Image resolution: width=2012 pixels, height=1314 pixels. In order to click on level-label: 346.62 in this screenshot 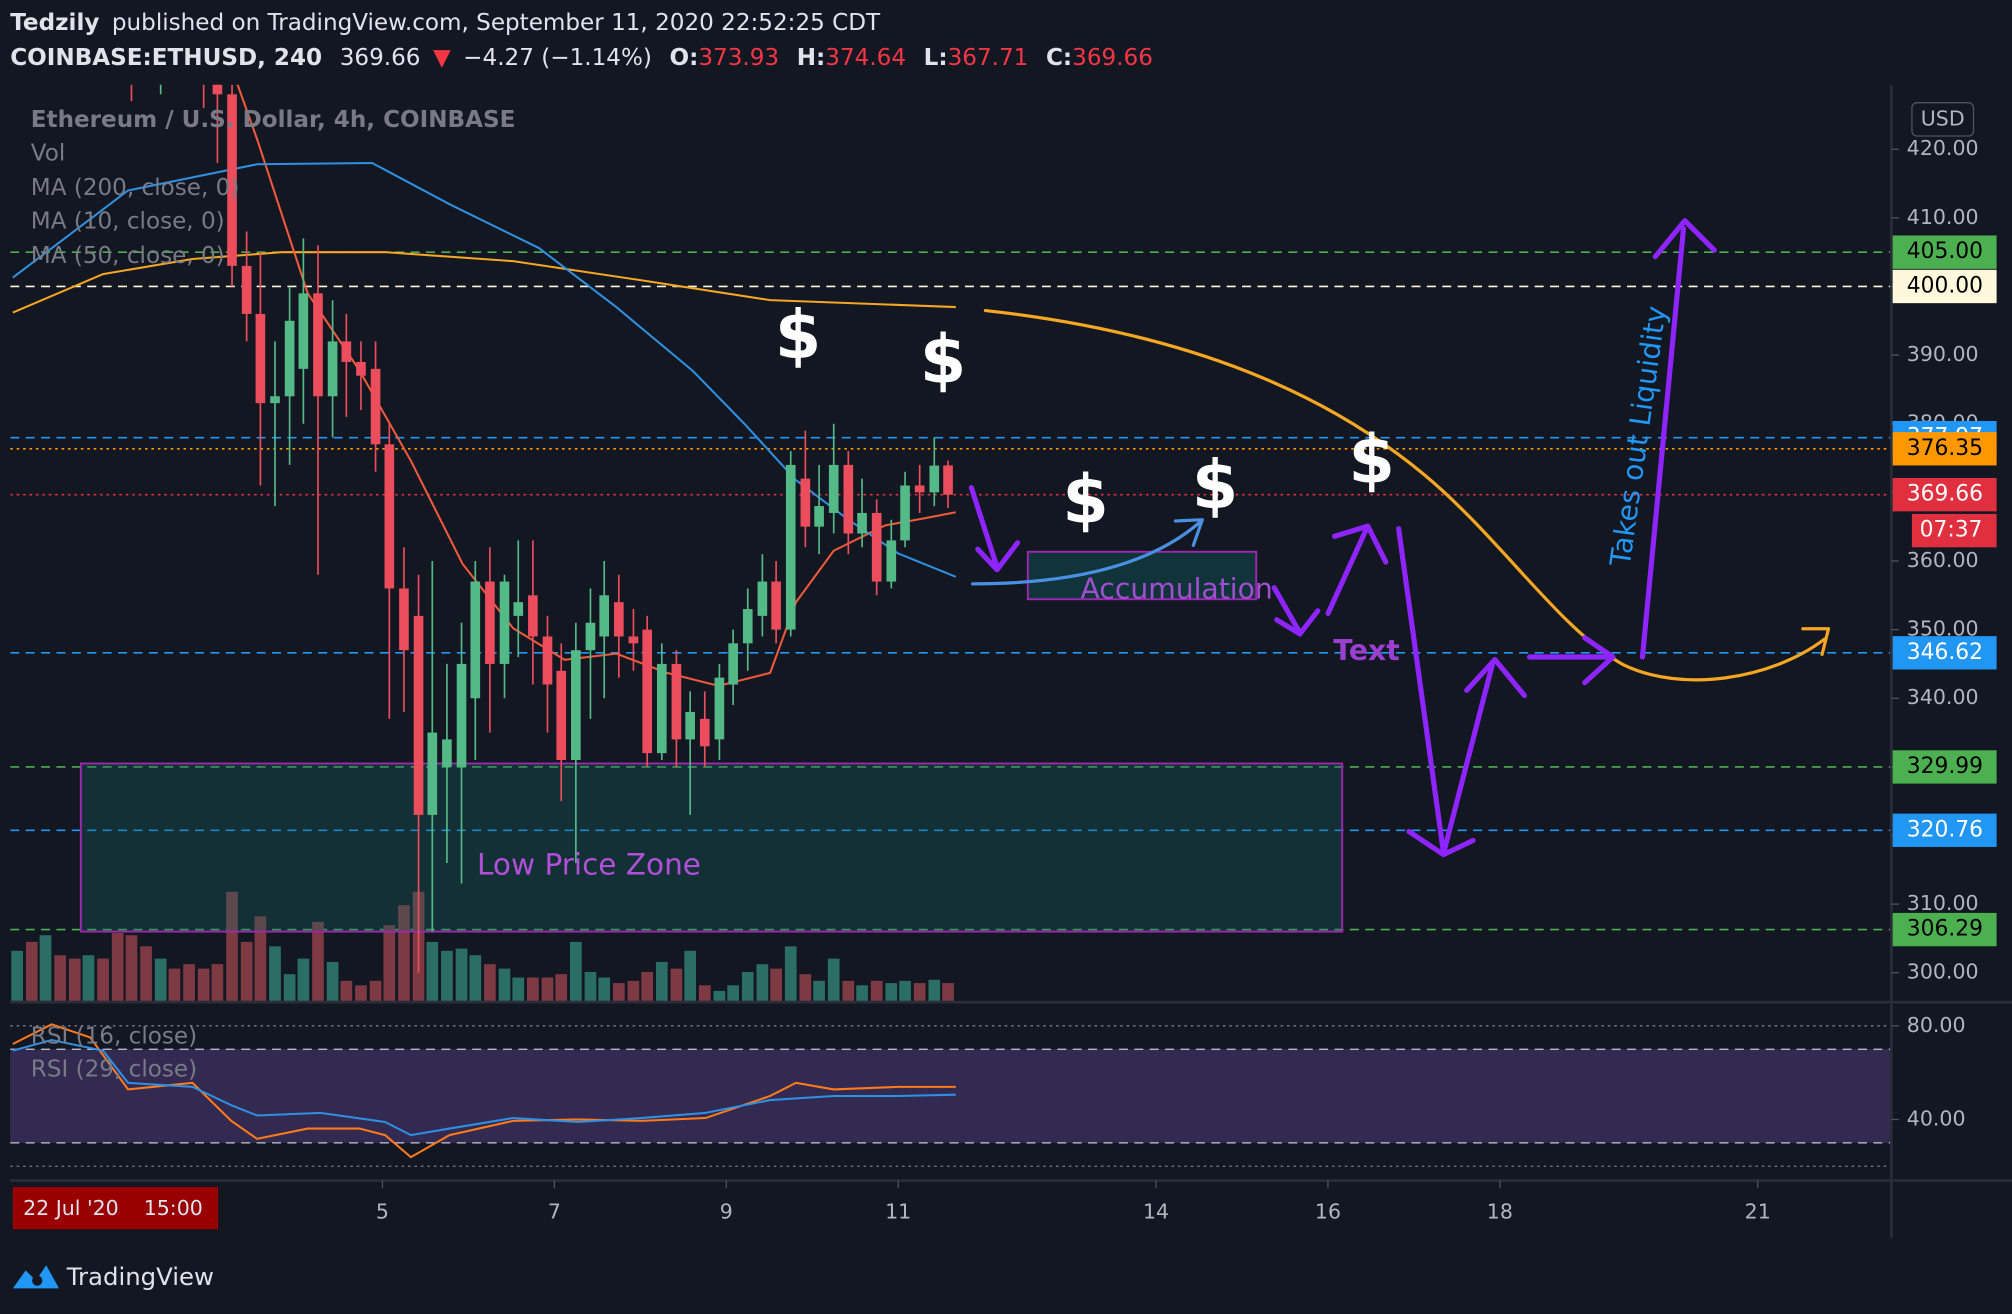, I will do `click(1945, 652)`.